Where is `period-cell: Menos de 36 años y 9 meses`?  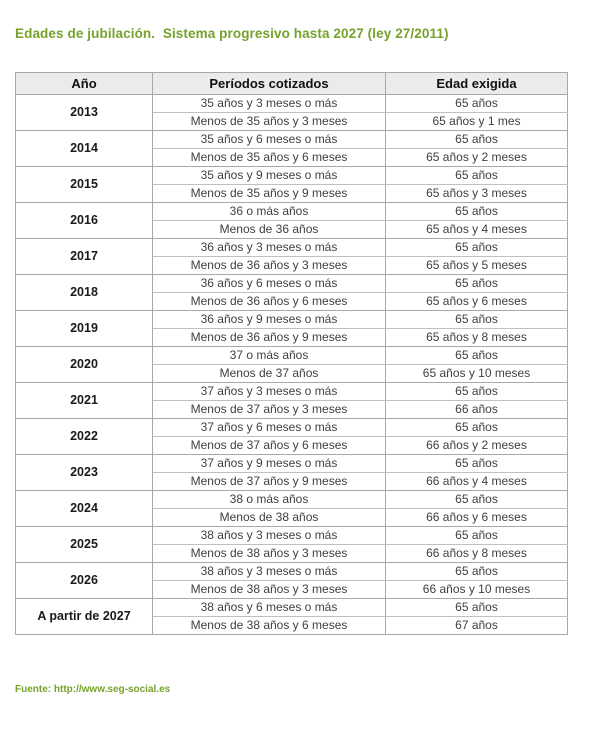
period-cell: Menos de 36 años y 9 meses is located at coordinates (269, 337).